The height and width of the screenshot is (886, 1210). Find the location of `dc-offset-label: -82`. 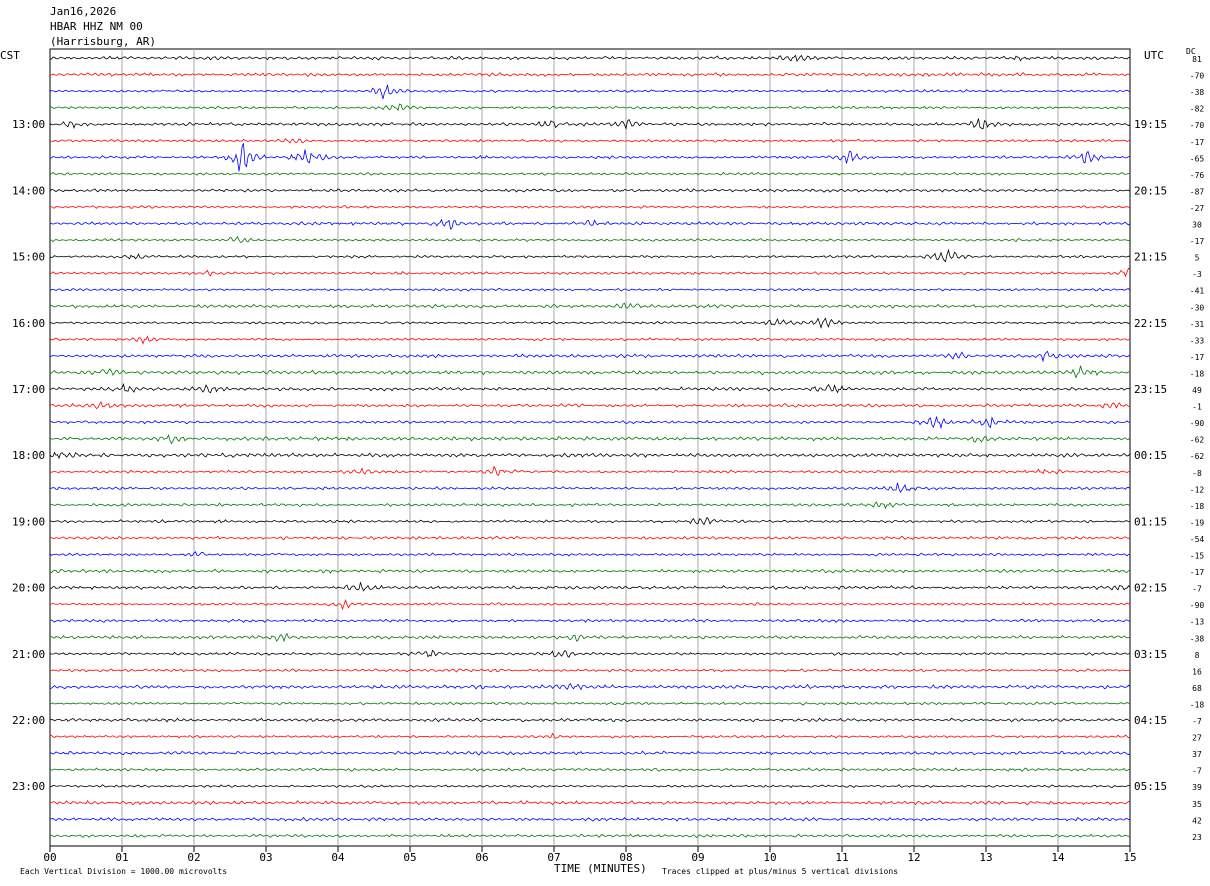

dc-offset-label: -82 is located at coordinates (1197, 109).